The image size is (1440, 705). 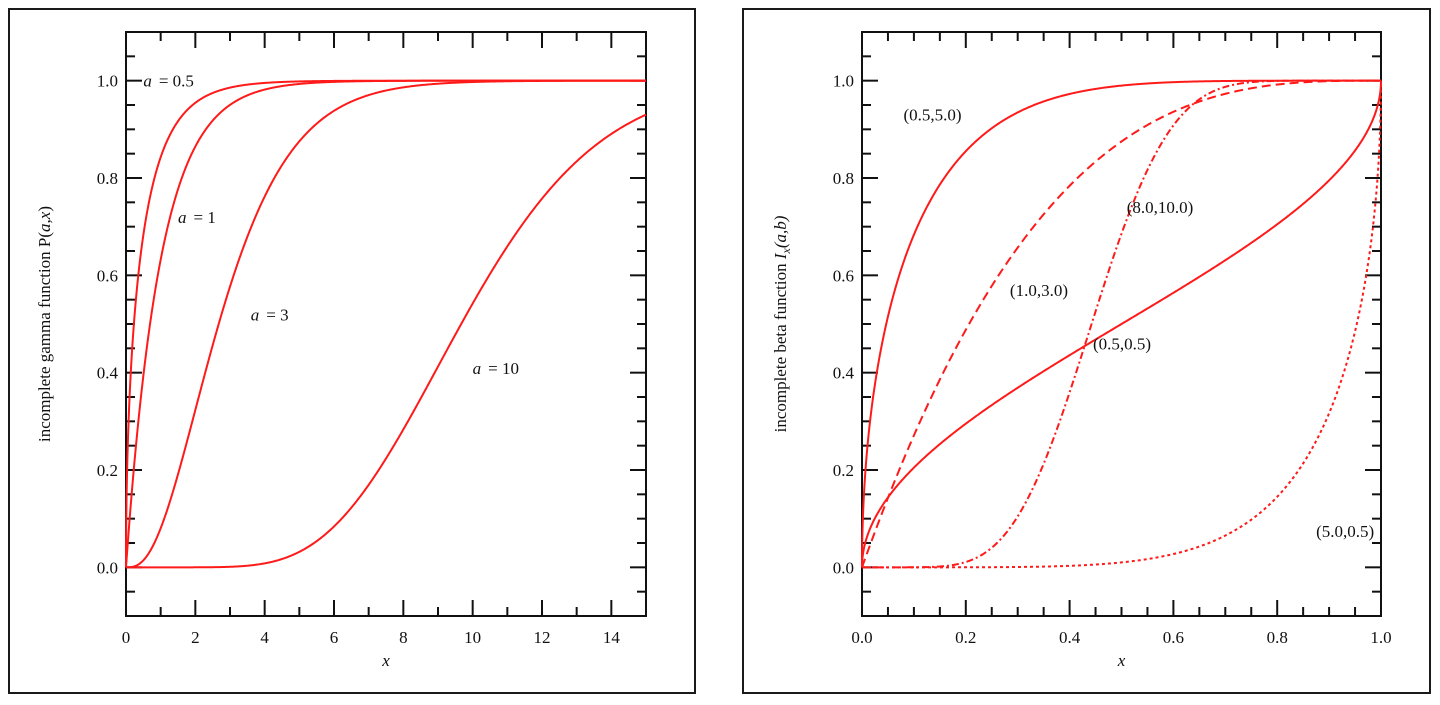 I want to click on x-tick-label: 0.4, so click(x=1070, y=637).